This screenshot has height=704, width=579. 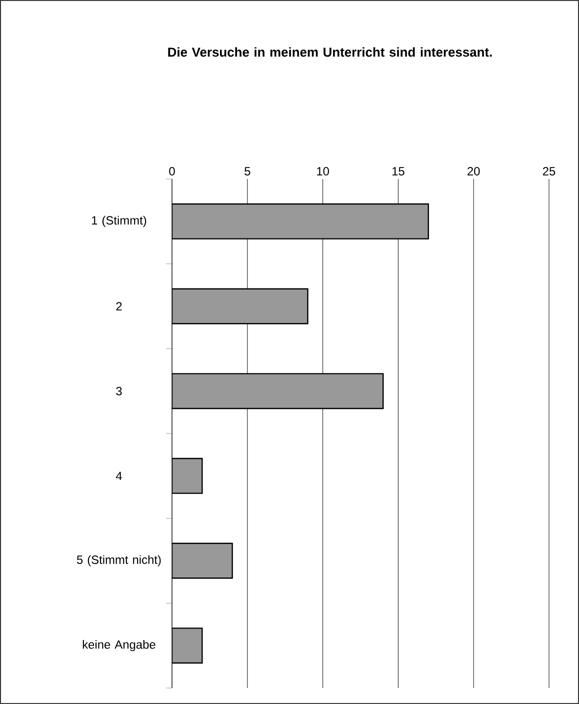 I want to click on x-tick-label: 5, so click(x=247, y=171).